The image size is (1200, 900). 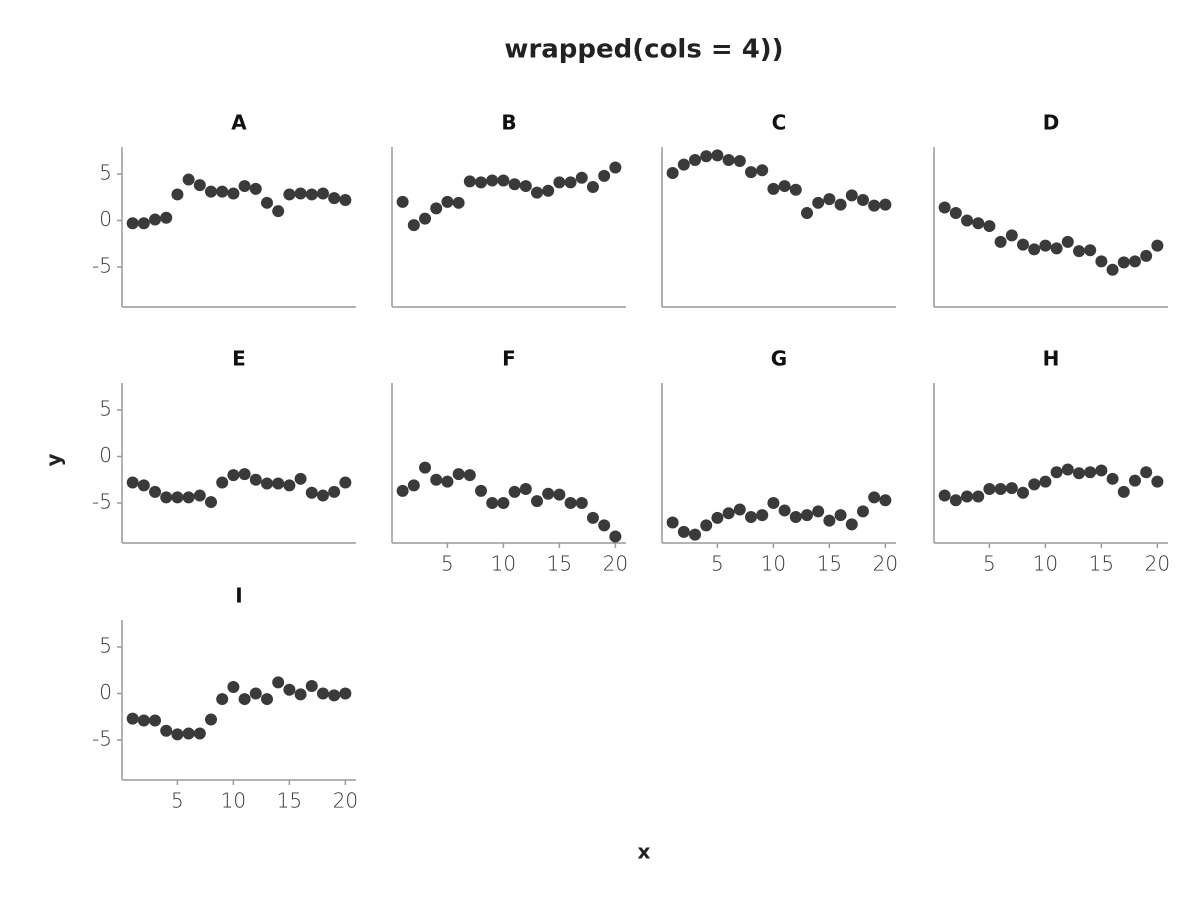 I want to click on panel-title: G, so click(x=779, y=359).